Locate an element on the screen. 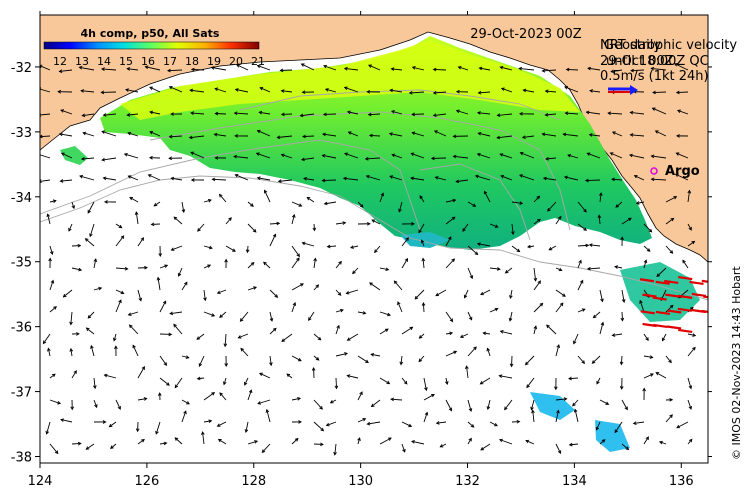 The image size is (750, 496). legend-line-2: 29-Oct 00Z is located at coordinates (637, 61).